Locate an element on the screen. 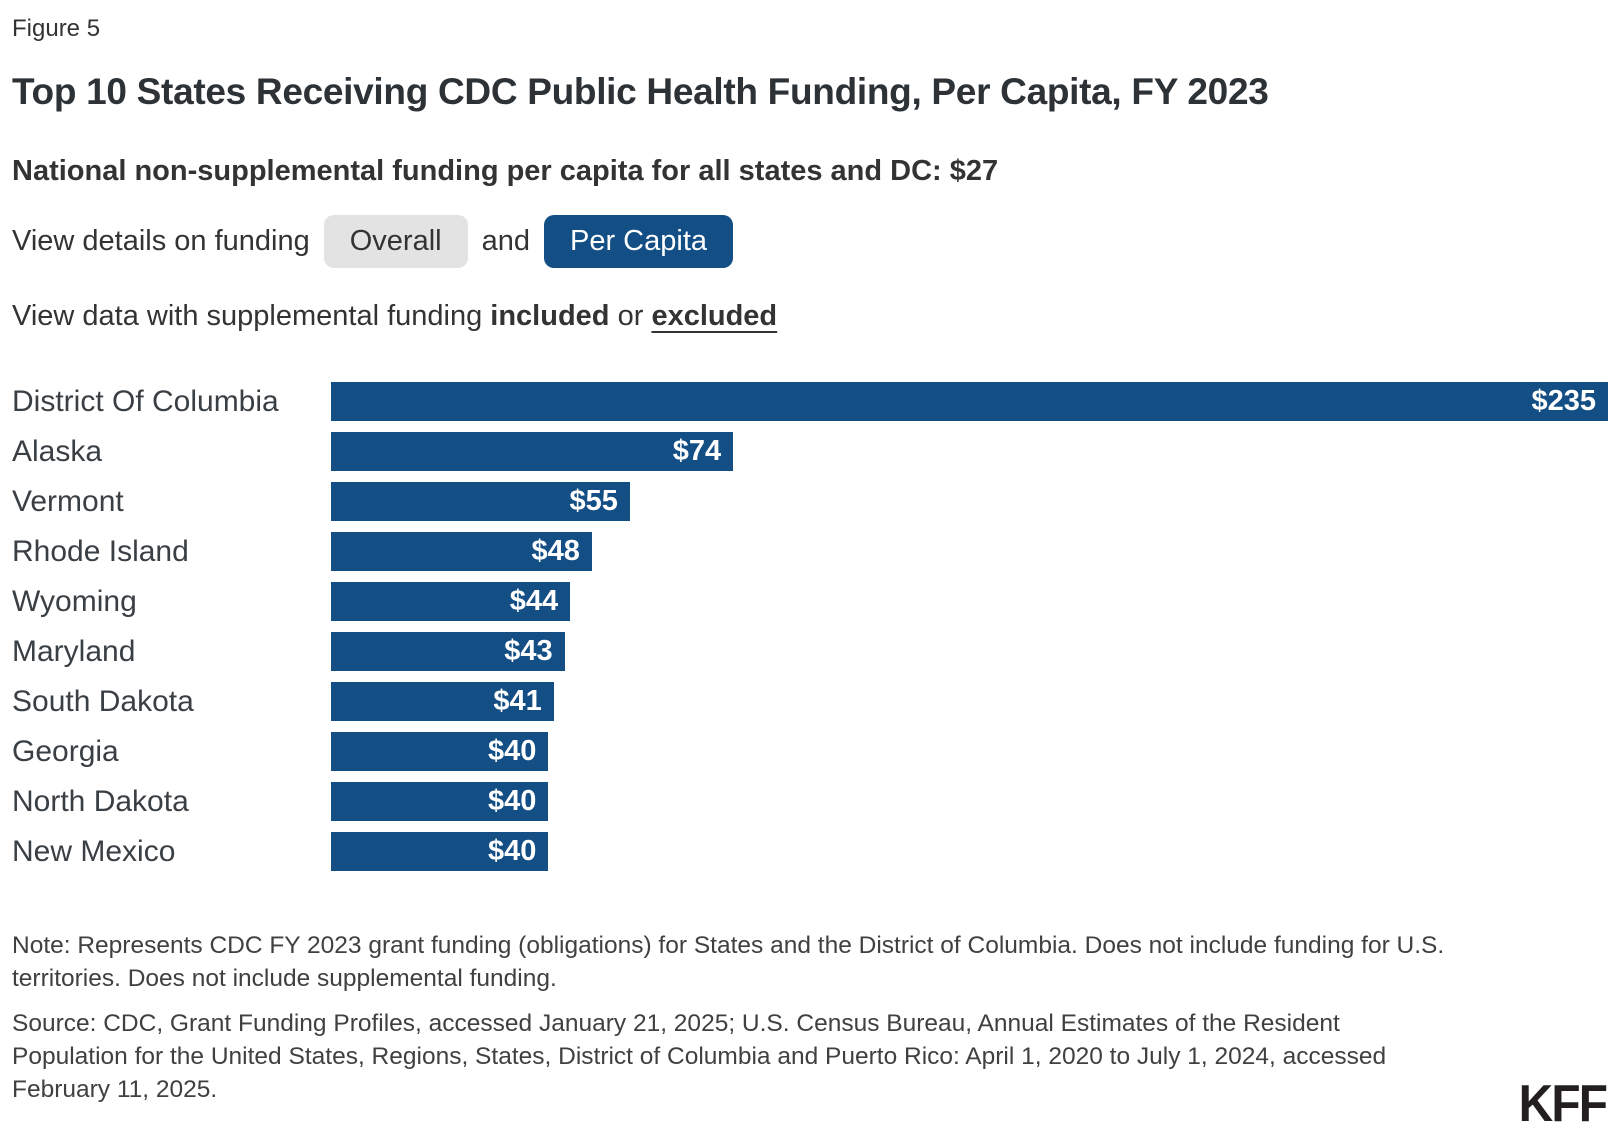  bar-value-label: $48 is located at coordinates (555, 551).